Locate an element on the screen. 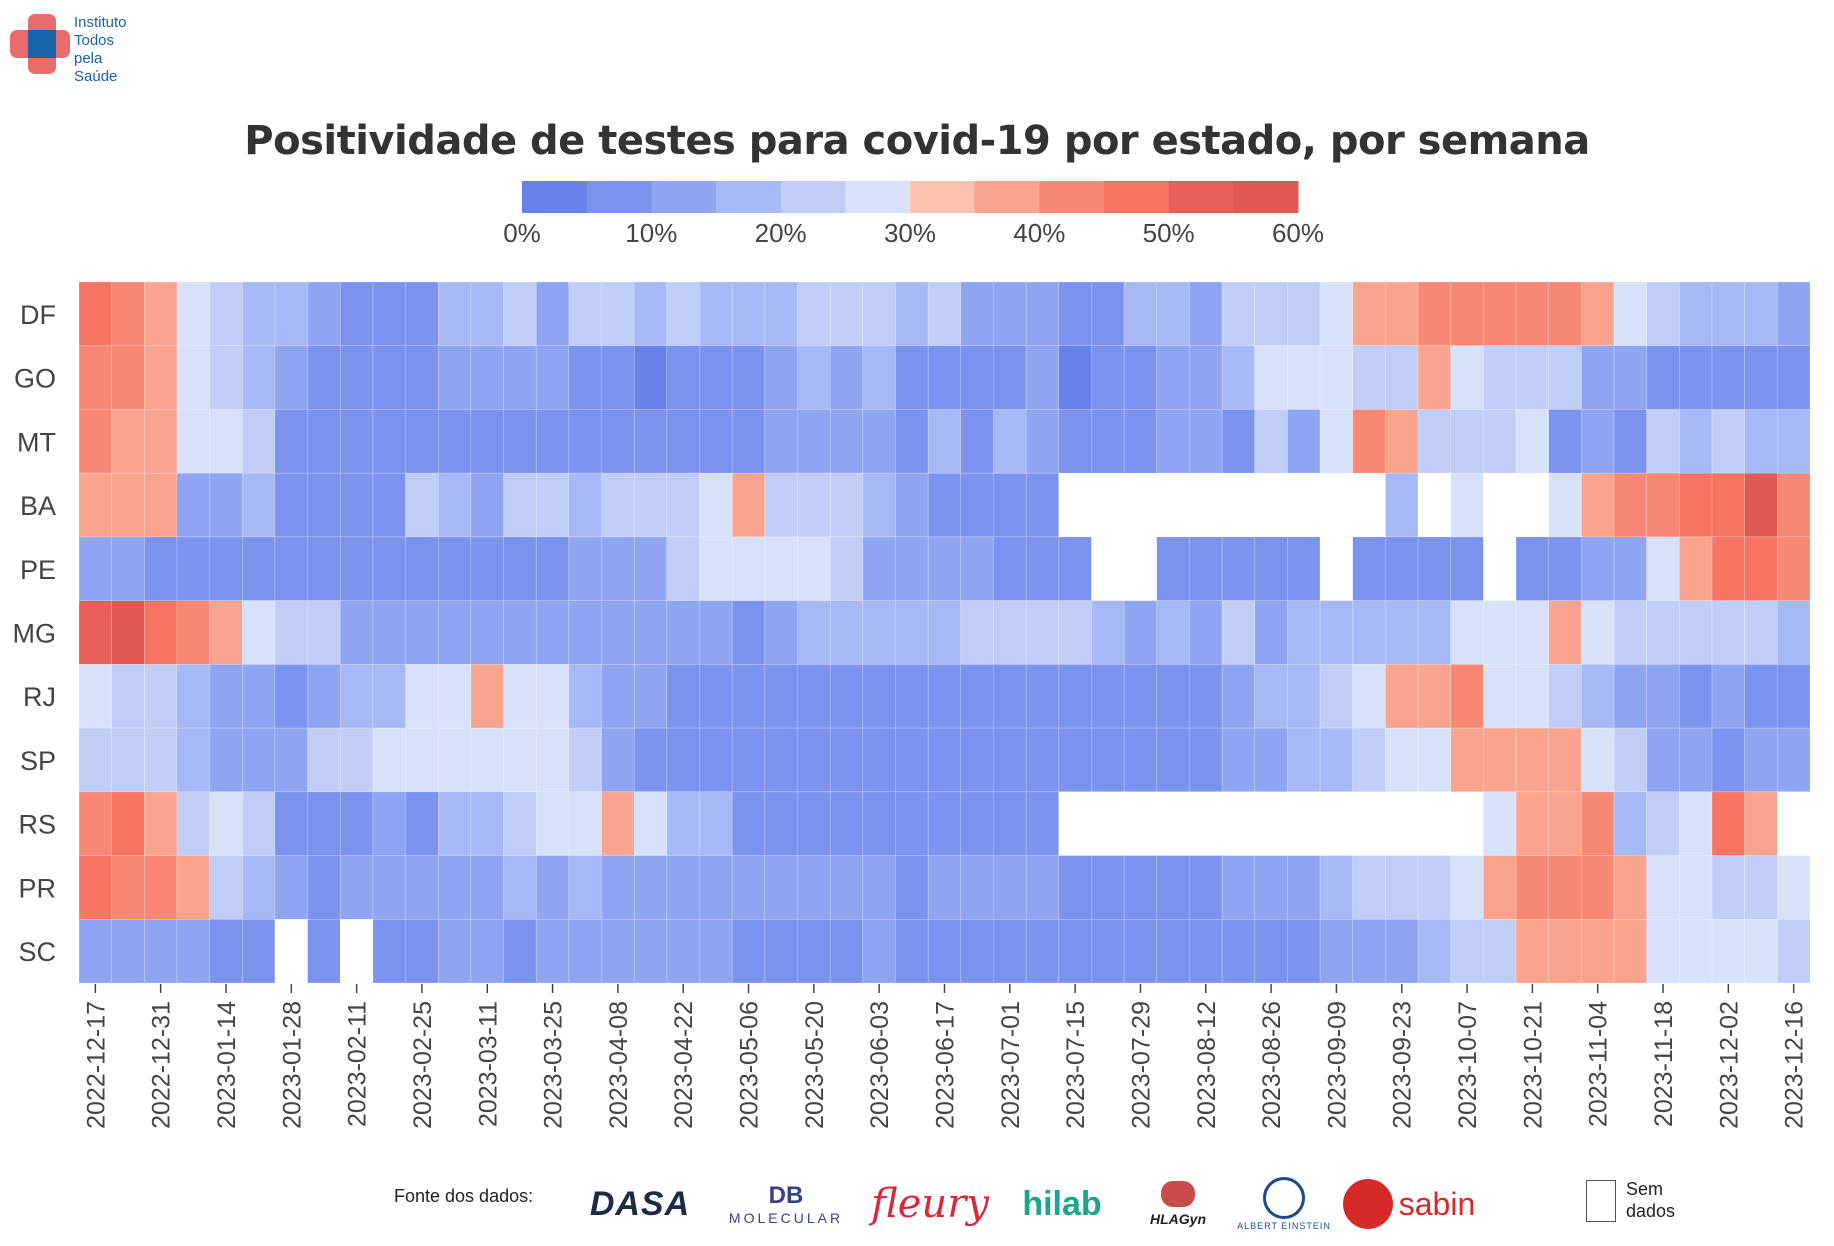 The image size is (1834, 1246). legend-swatch is located at coordinates (878, 197).